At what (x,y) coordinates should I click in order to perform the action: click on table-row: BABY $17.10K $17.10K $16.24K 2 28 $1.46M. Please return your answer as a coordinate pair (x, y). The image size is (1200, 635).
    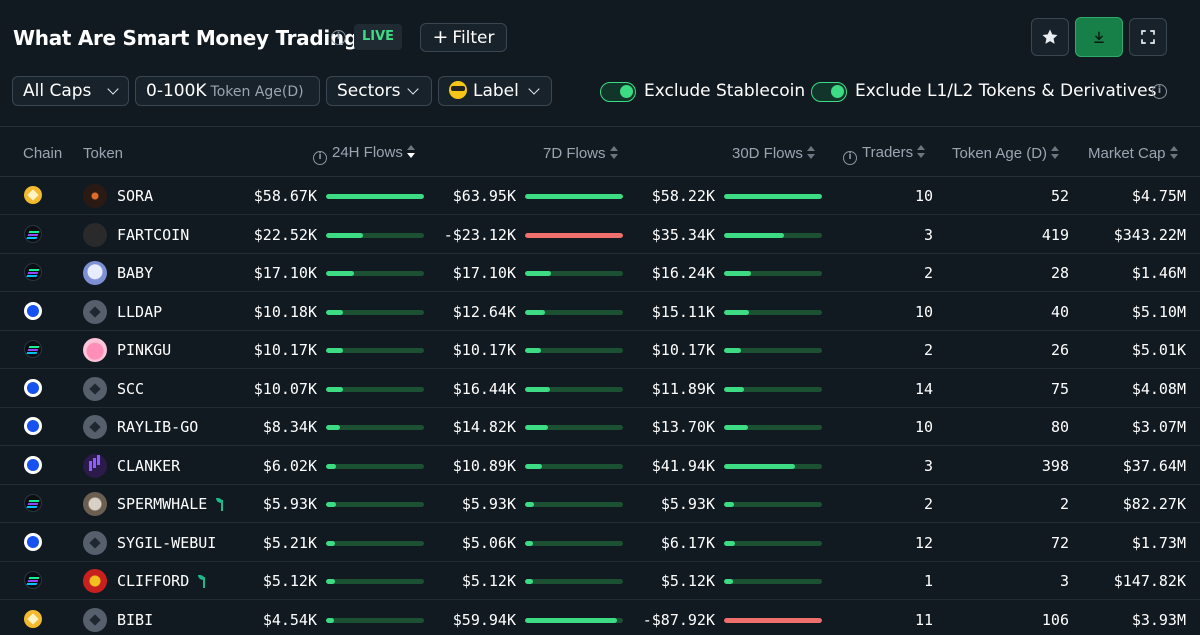
    Looking at the image, I should click on (600, 273).